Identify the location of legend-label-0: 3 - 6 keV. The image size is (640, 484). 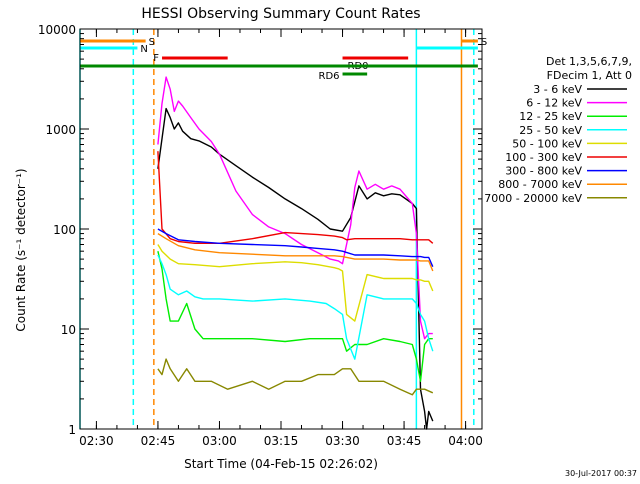
(557, 89).